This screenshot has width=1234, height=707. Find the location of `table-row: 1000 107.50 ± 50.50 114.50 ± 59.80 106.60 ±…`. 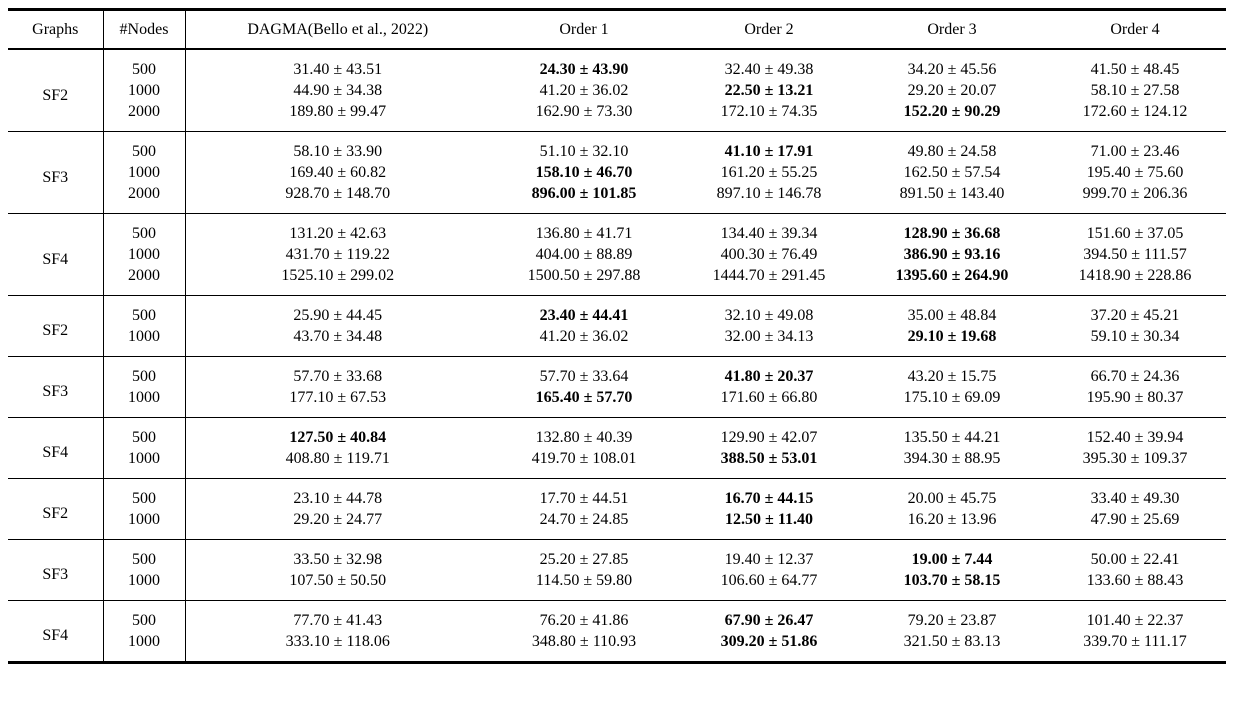

table-row: 1000 107.50 ± 50.50 114.50 ± 59.80 106.60 ±… is located at coordinates (617, 585).